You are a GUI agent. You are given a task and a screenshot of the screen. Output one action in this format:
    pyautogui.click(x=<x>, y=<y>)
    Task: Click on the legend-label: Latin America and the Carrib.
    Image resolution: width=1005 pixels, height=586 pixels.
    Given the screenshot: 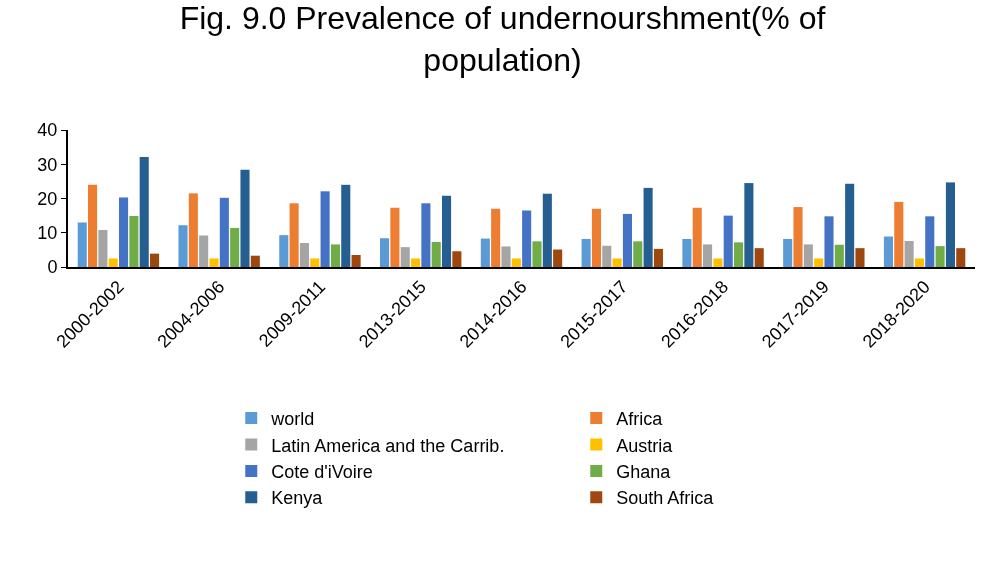 What is the action you would take?
    pyautogui.click(x=388, y=445)
    